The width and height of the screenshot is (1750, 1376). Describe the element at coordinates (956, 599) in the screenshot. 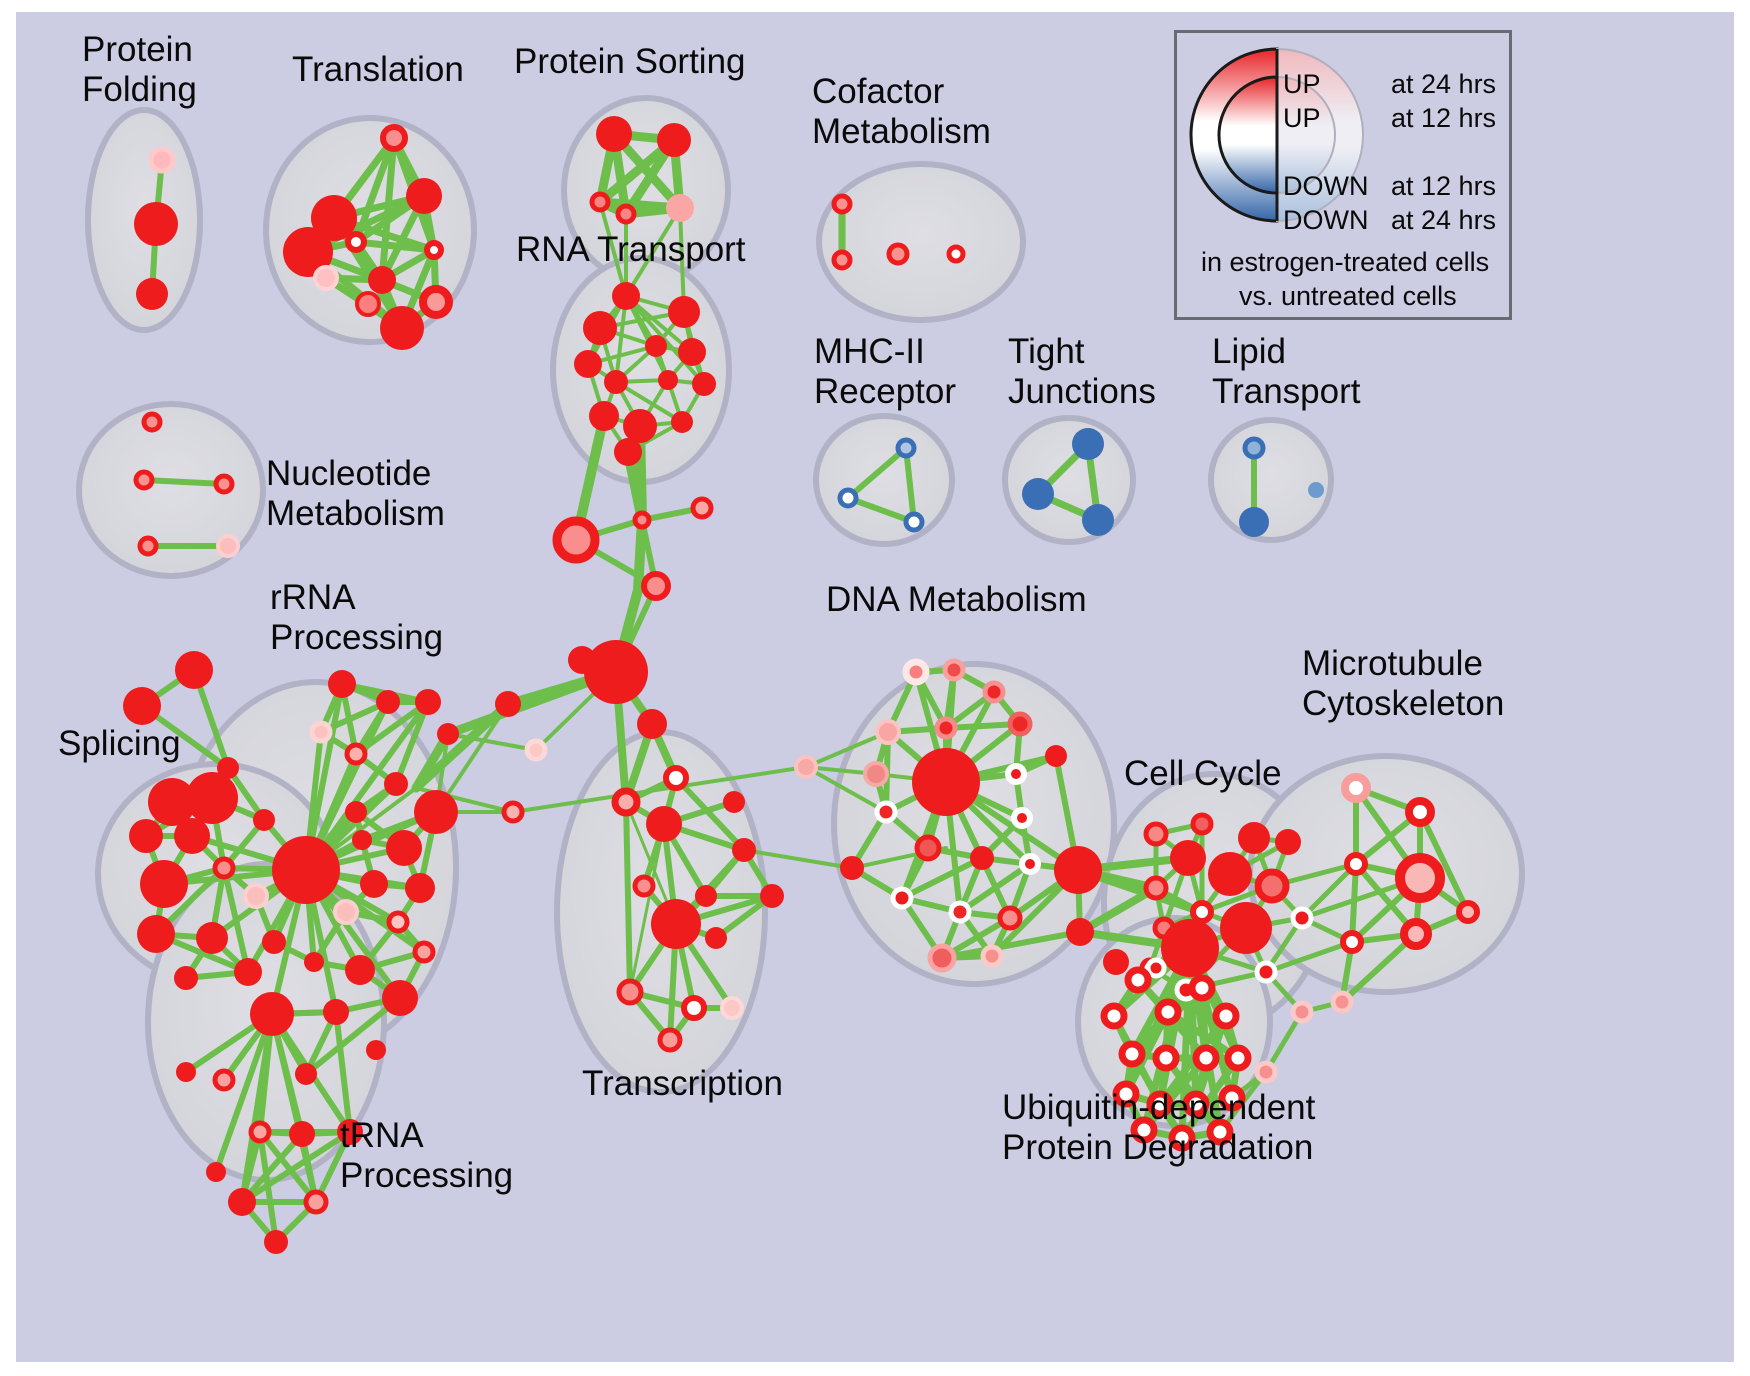

I see `cluster-label-dna-metabolism: DNA Metabolism` at that location.